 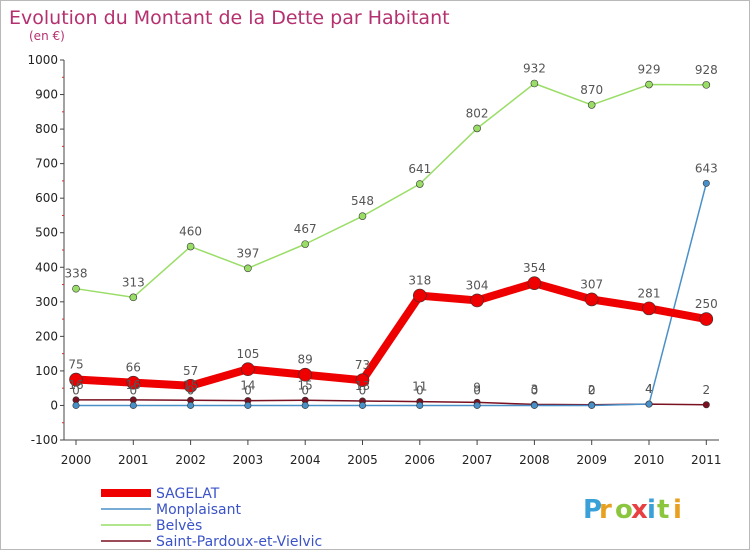 I want to click on y-tick-label: 100, so click(x=46, y=371).